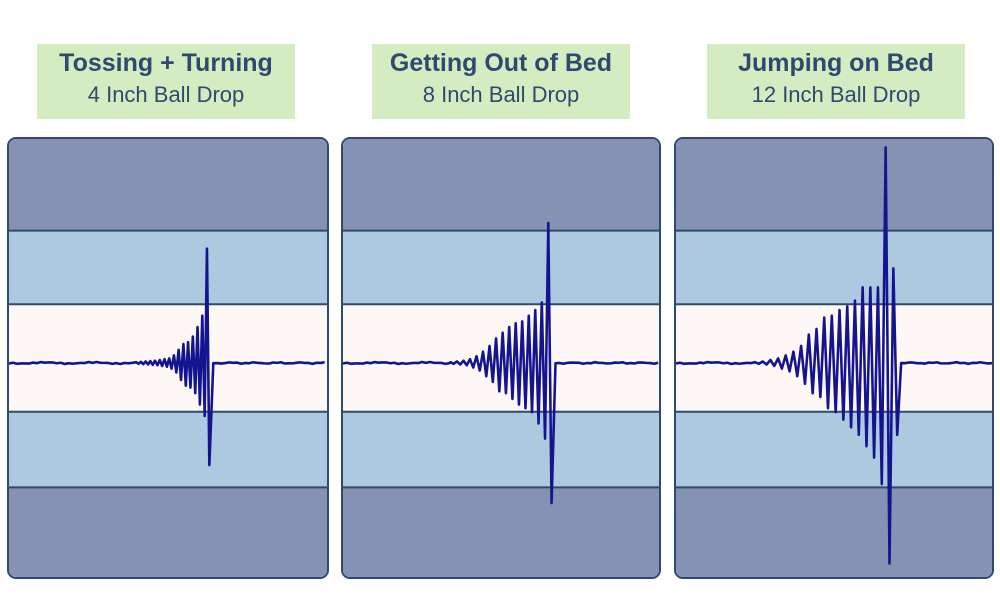  What do you see at coordinates (501, 94) in the screenshot?
I see `panel-subtitle: 8 Inch Ball Drop` at bounding box center [501, 94].